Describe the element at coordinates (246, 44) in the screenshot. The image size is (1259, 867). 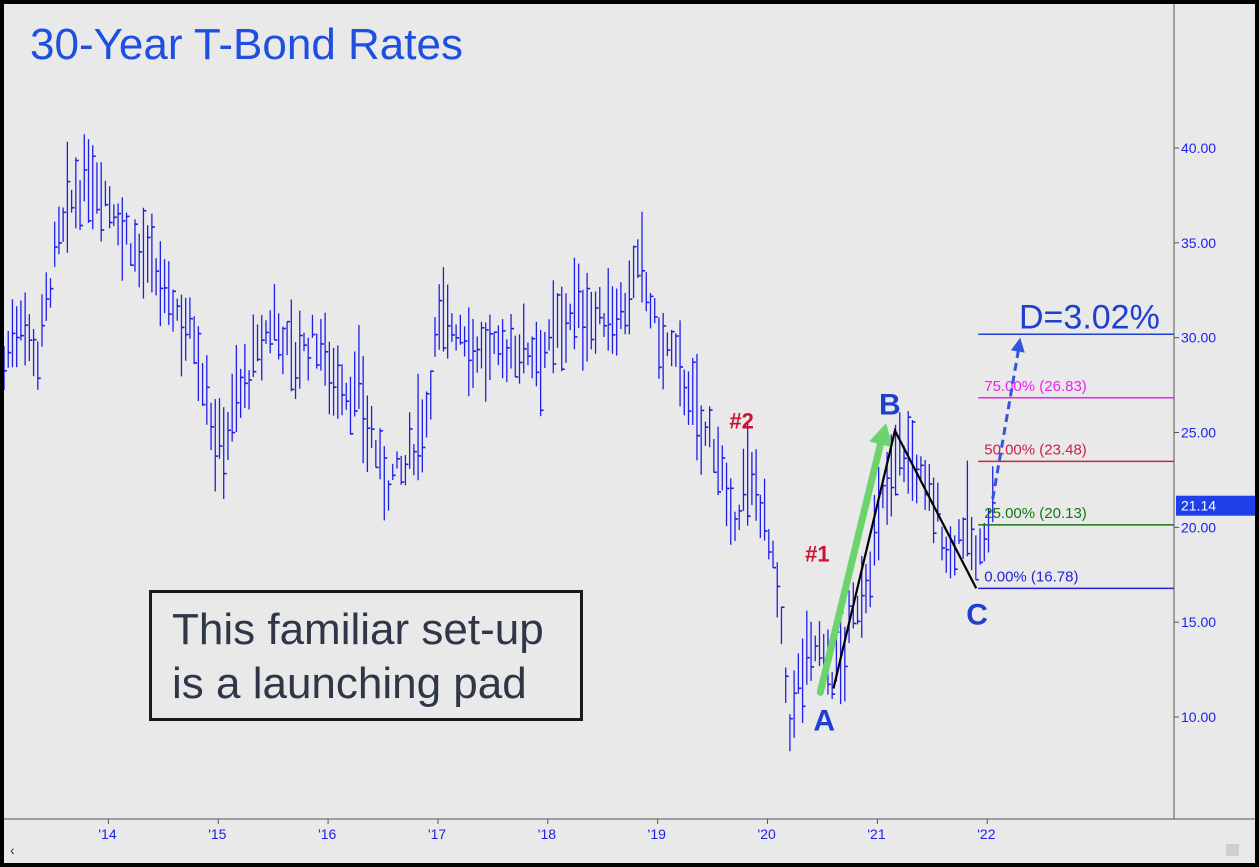
I see `chart-title: 30-Year T-Bond Rates` at that location.